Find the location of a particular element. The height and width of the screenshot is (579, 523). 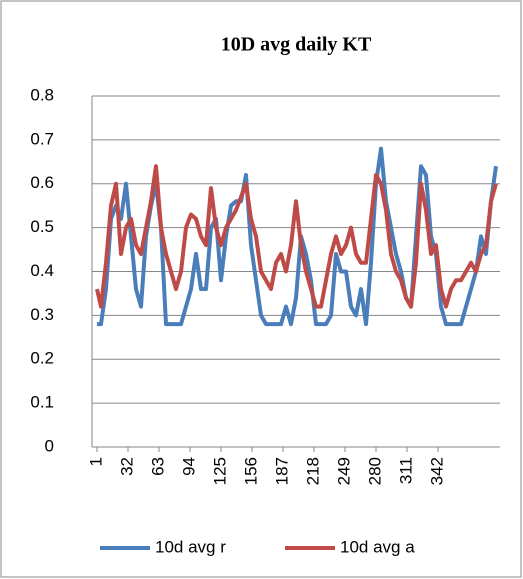

x-tick-label: 342 is located at coordinates (436, 471).